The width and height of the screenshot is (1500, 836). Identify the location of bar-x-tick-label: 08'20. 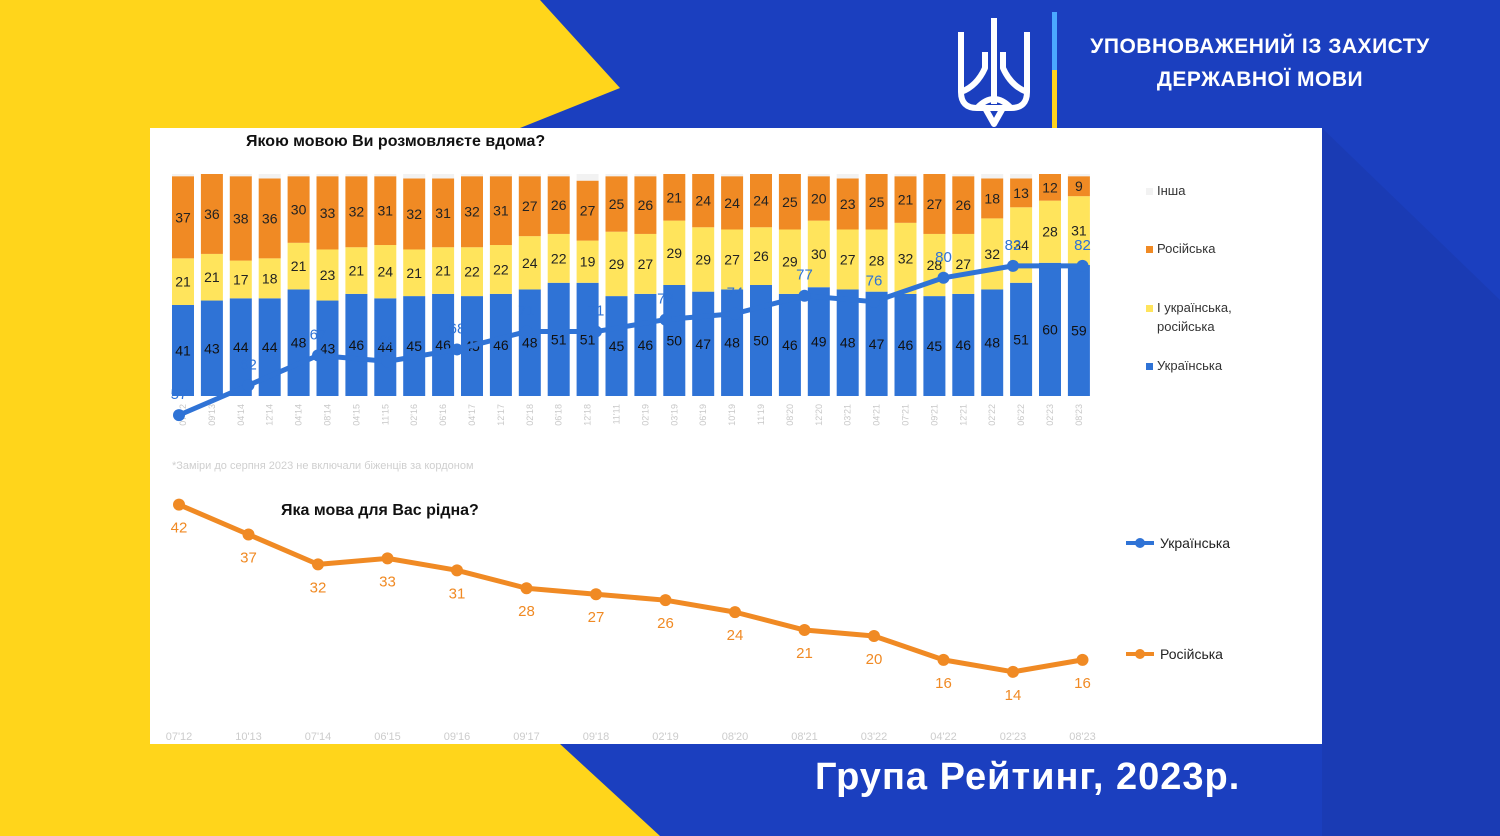
(790, 415).